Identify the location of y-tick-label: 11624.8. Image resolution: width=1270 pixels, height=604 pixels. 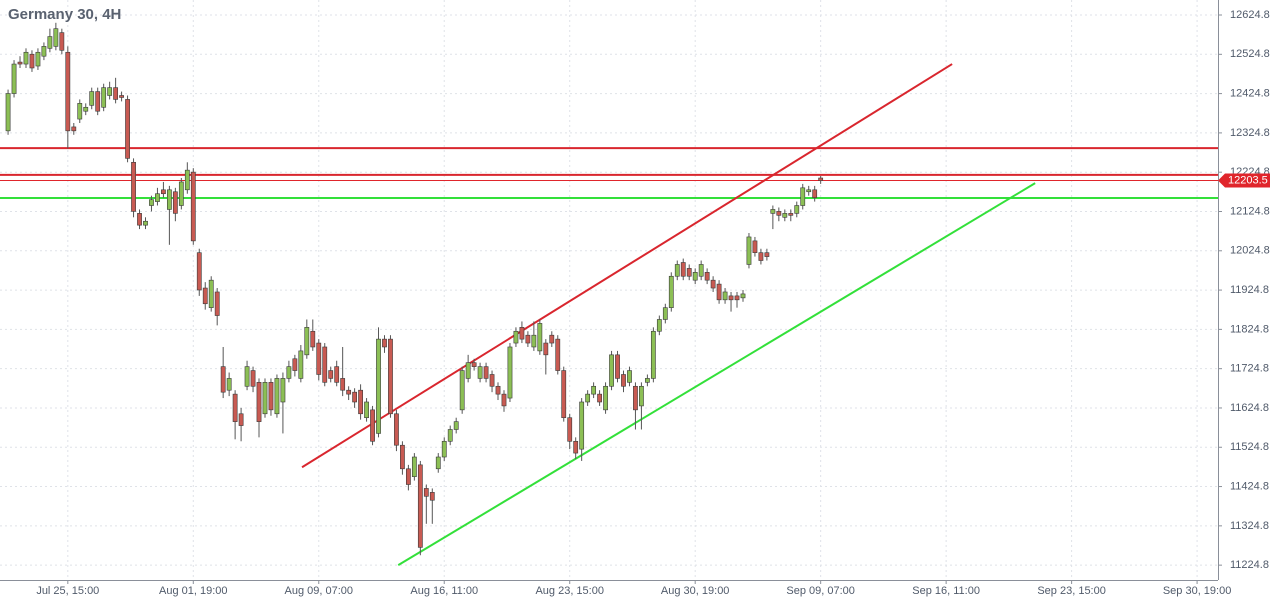
(1249, 408).